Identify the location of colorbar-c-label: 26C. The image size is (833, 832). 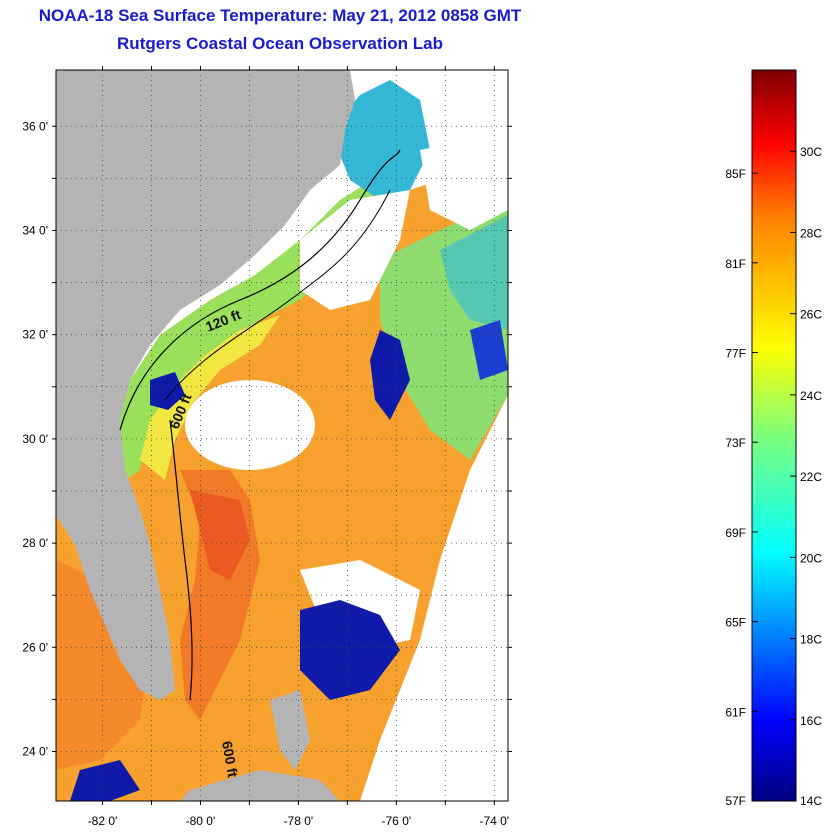
(811, 315).